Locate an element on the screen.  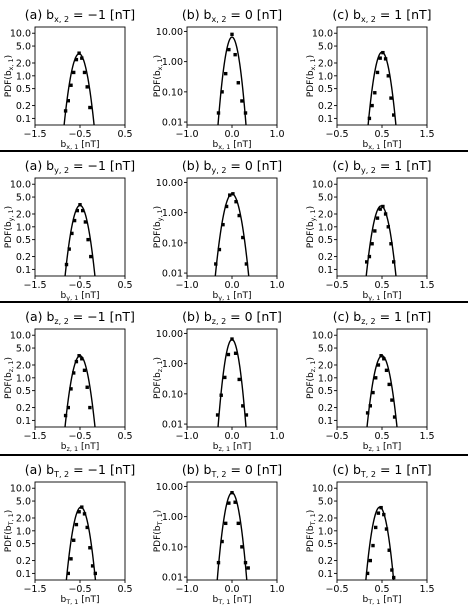
x-tick-label: −1.0 is located at coordinates (186, 134).